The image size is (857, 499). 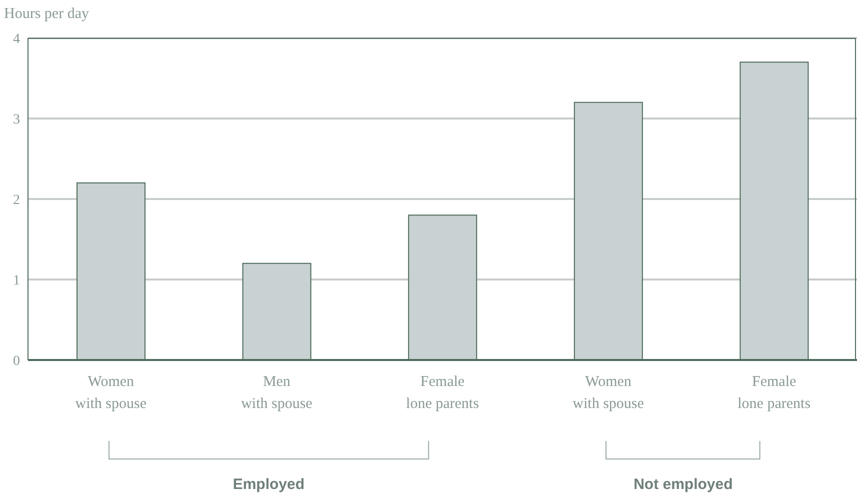 What do you see at coordinates (46, 14) in the screenshot?
I see `y-axis-title: Hours per day` at bounding box center [46, 14].